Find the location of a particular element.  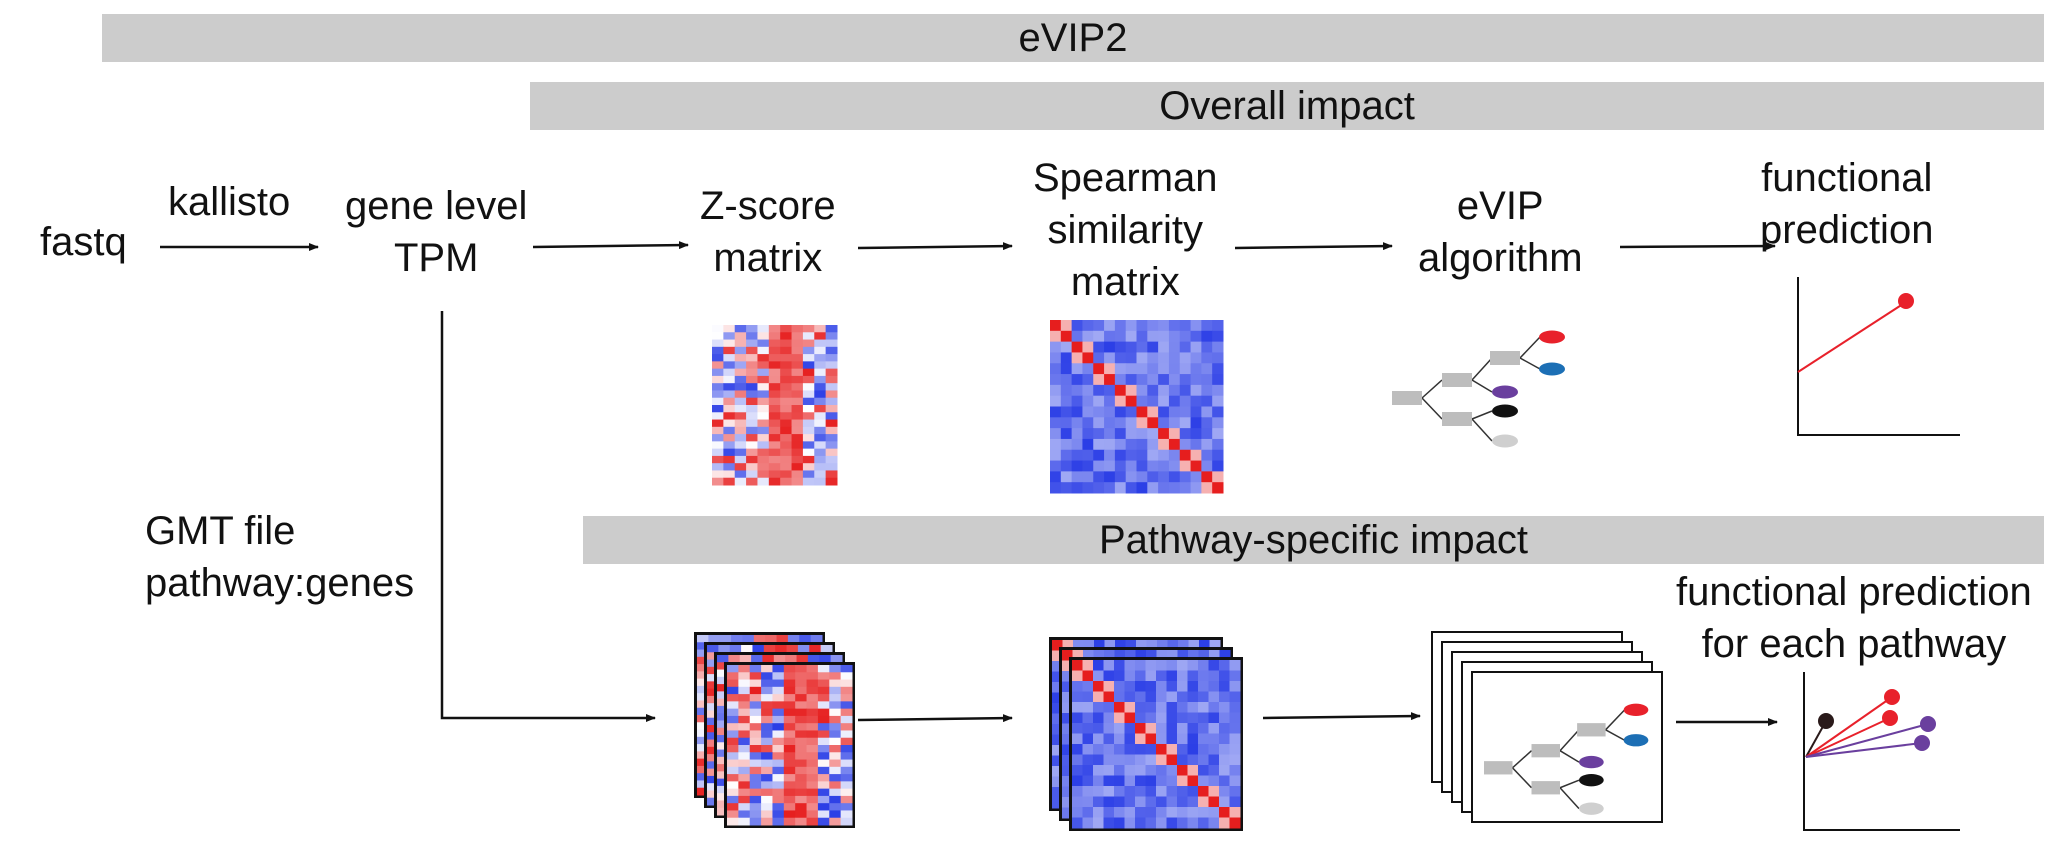

functional-prediction-pathway-label: functional prediction for each pathway is located at coordinates (1854, 618).